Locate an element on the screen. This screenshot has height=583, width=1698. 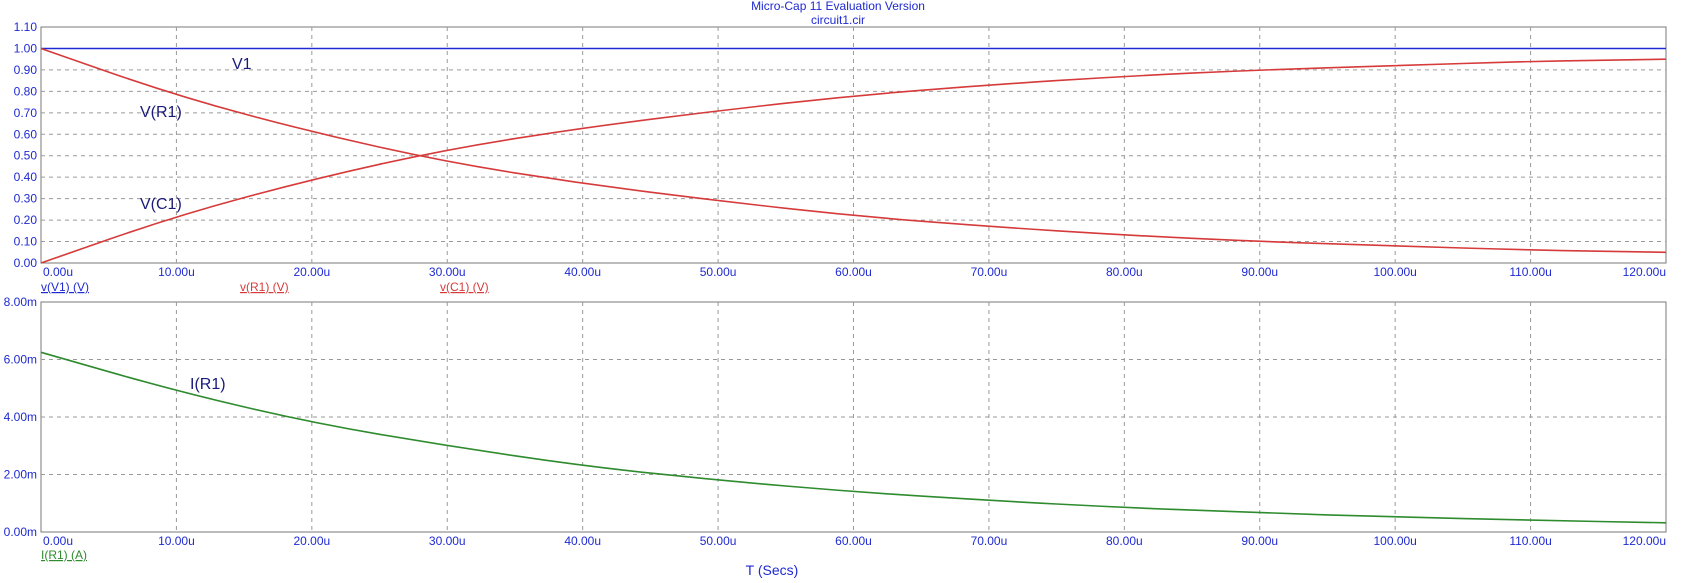
y-tick-label: 0.50 is located at coordinates (26, 156).